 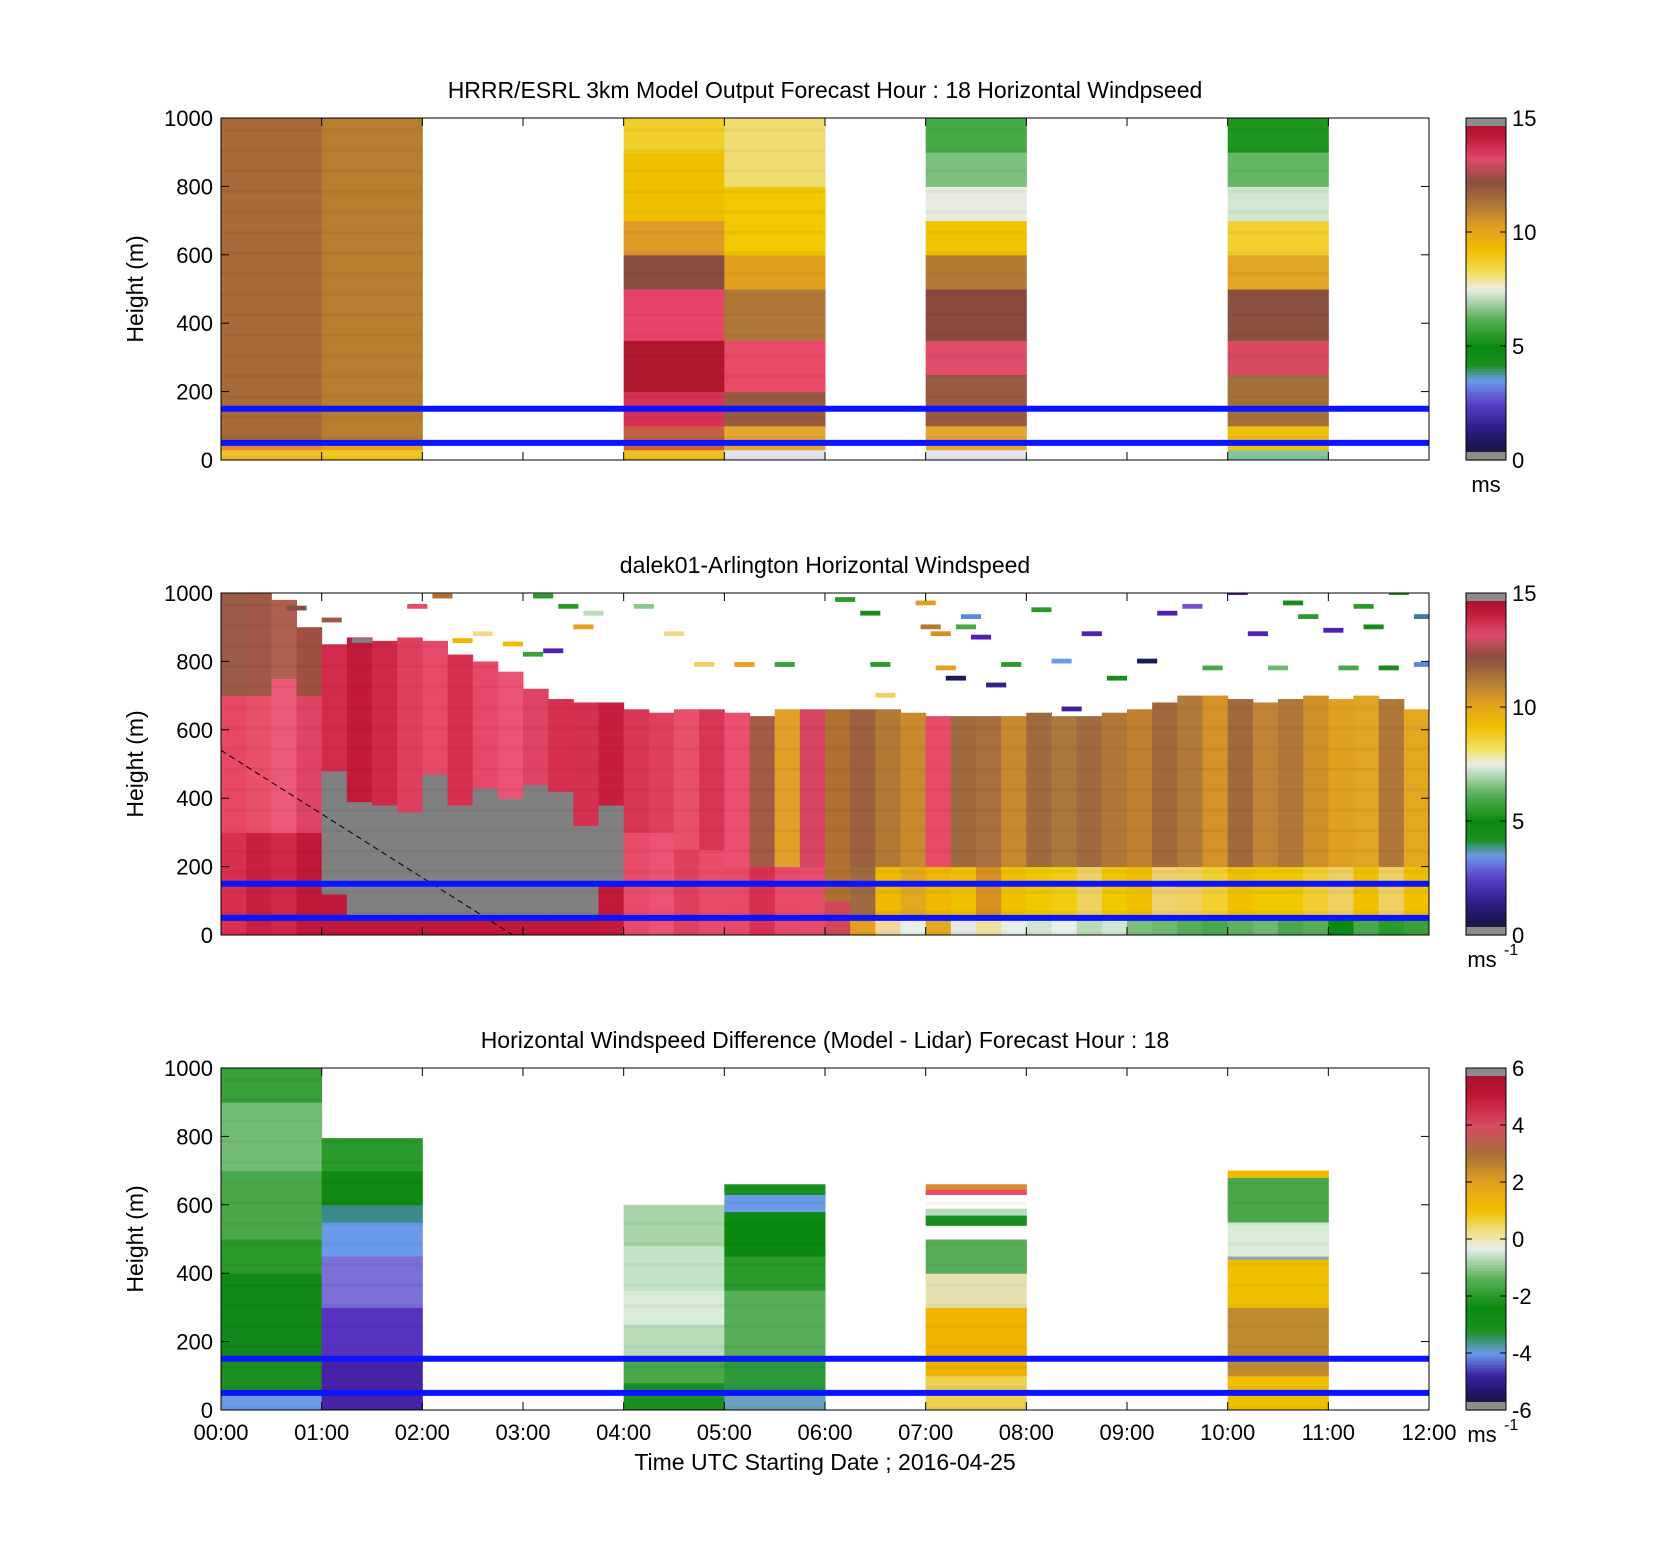 What do you see at coordinates (1524, 232) in the screenshot?
I see `colorbar-tick-label: 10` at bounding box center [1524, 232].